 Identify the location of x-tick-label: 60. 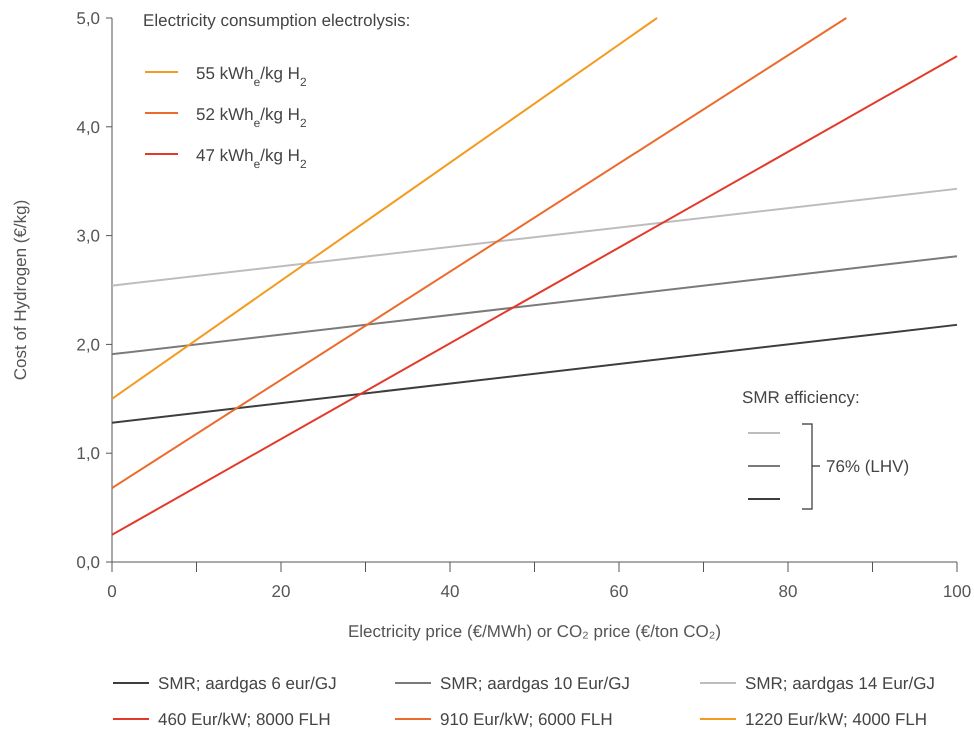
(619, 591).